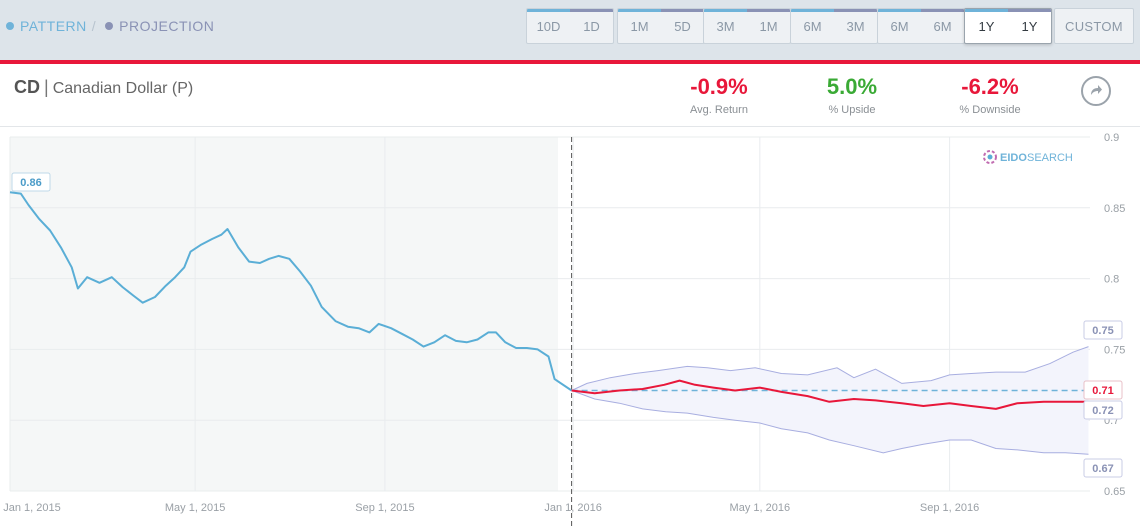 The image size is (1140, 526). What do you see at coordinates (682, 26) in the screenshot?
I see `range-projection-label: 5D` at bounding box center [682, 26].